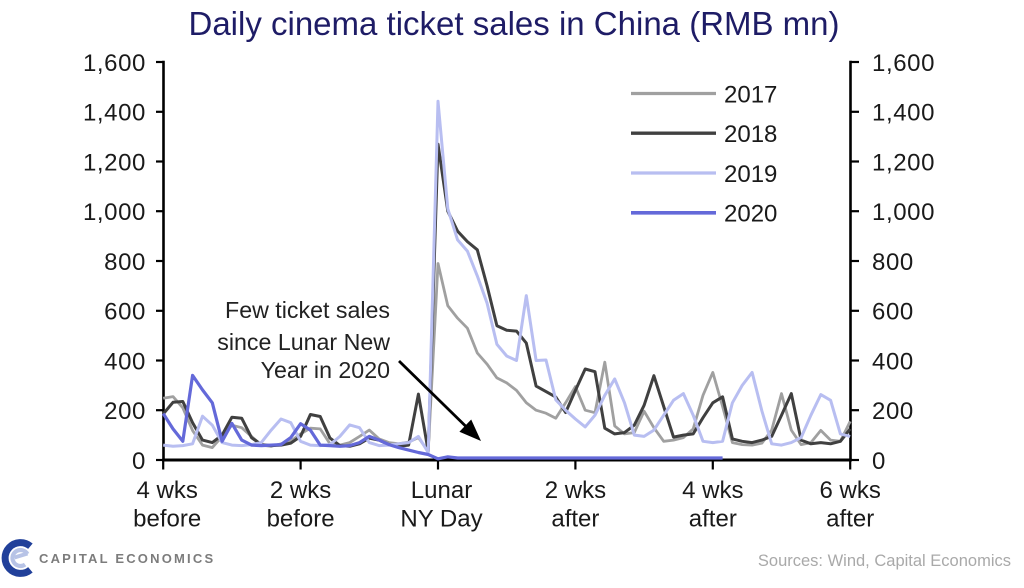 The width and height of the screenshot is (1024, 588). What do you see at coordinates (850, 490) in the screenshot?
I see `svg-text: 6 wks` at bounding box center [850, 490].